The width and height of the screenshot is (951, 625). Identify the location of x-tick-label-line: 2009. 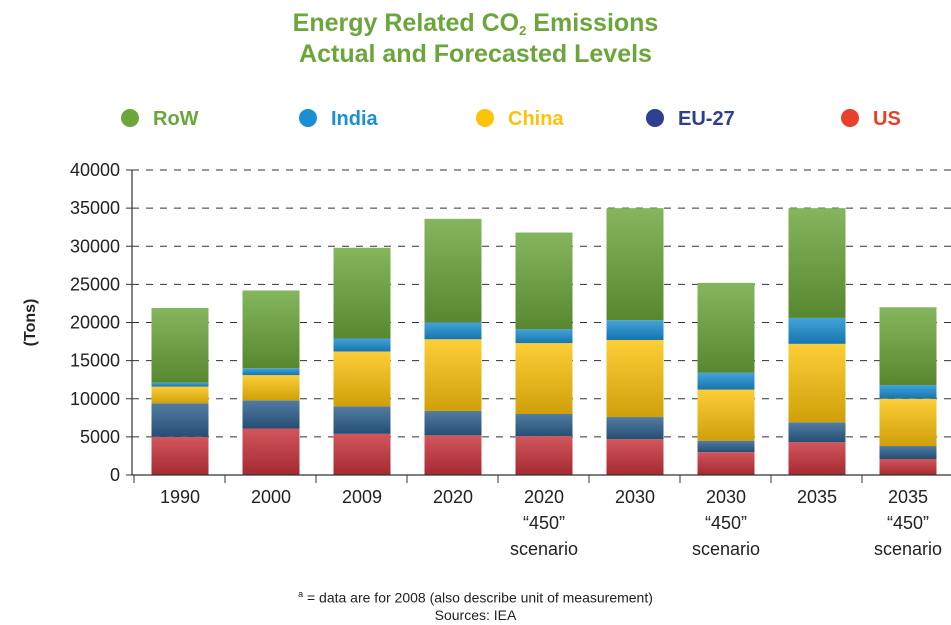
(362, 497).